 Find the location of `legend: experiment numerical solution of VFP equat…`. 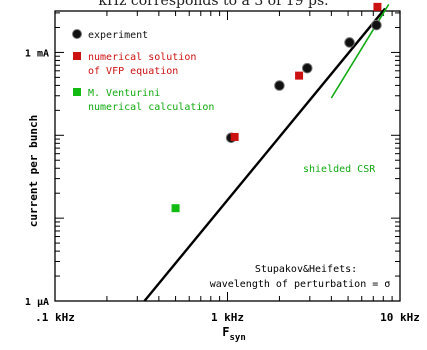

legend: experiment numerical solution of VFP equat… is located at coordinates (143, 71).